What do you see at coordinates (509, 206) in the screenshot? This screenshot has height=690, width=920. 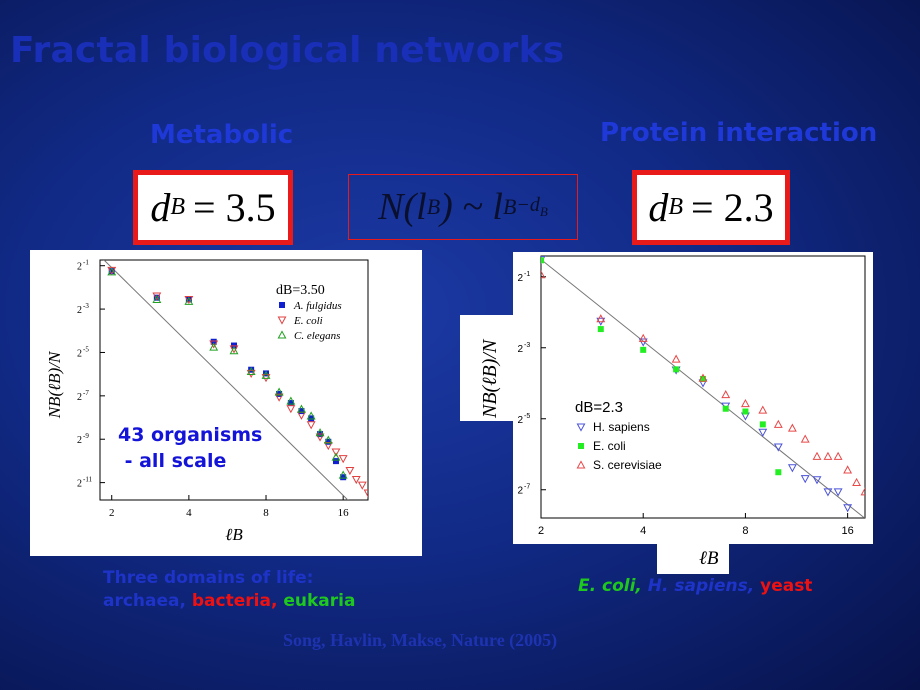 I see `eq-sub2: B` at bounding box center [509, 206].